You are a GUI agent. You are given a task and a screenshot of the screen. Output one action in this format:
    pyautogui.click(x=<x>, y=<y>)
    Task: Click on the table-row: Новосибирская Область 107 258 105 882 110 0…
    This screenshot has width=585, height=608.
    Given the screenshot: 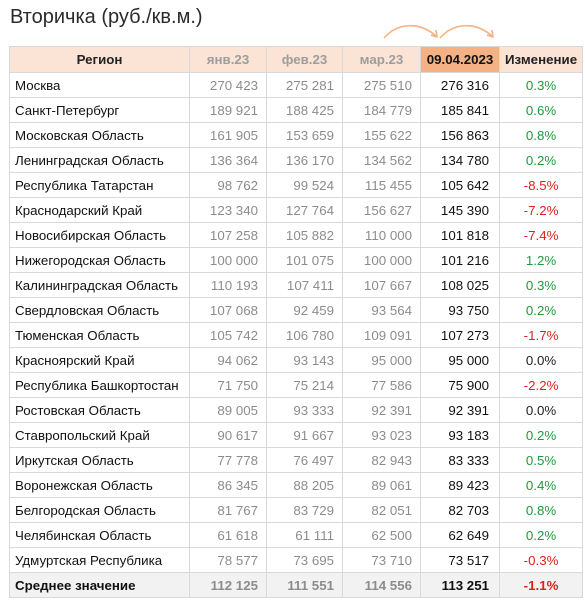 What is the action you would take?
    pyautogui.click(x=296, y=235)
    